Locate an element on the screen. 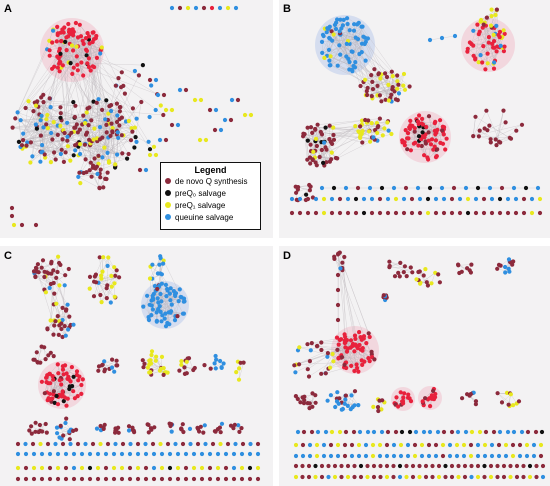  legend-swatch-preq0 is located at coordinates (168, 193).